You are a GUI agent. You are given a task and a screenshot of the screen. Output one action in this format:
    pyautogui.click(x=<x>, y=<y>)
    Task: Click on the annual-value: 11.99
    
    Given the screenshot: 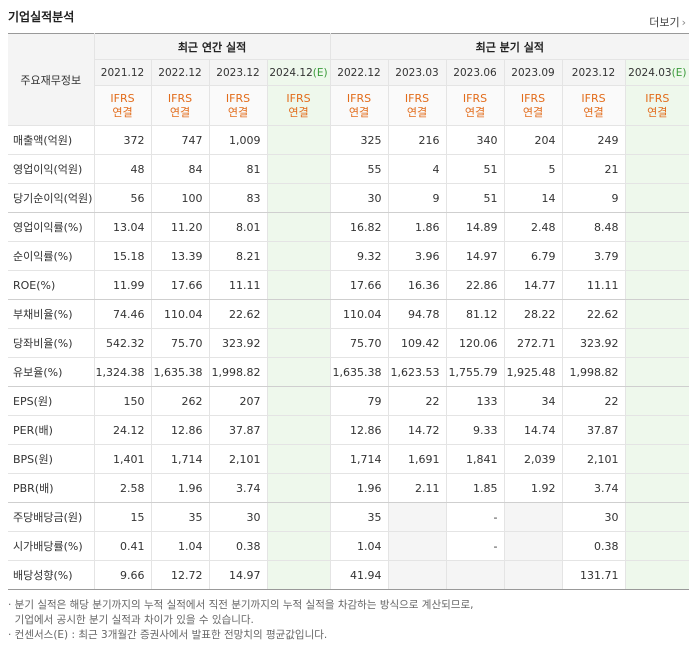 What is the action you would take?
    pyautogui.click(x=122, y=285)
    